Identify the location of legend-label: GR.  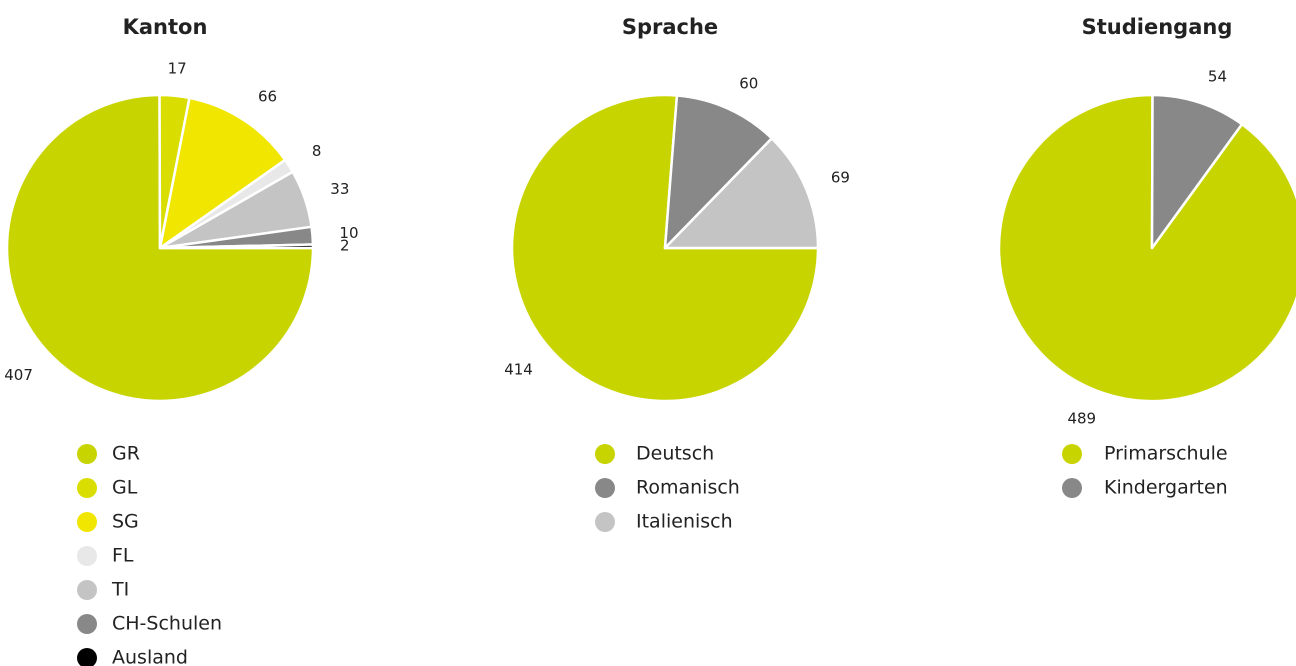
(126, 454).